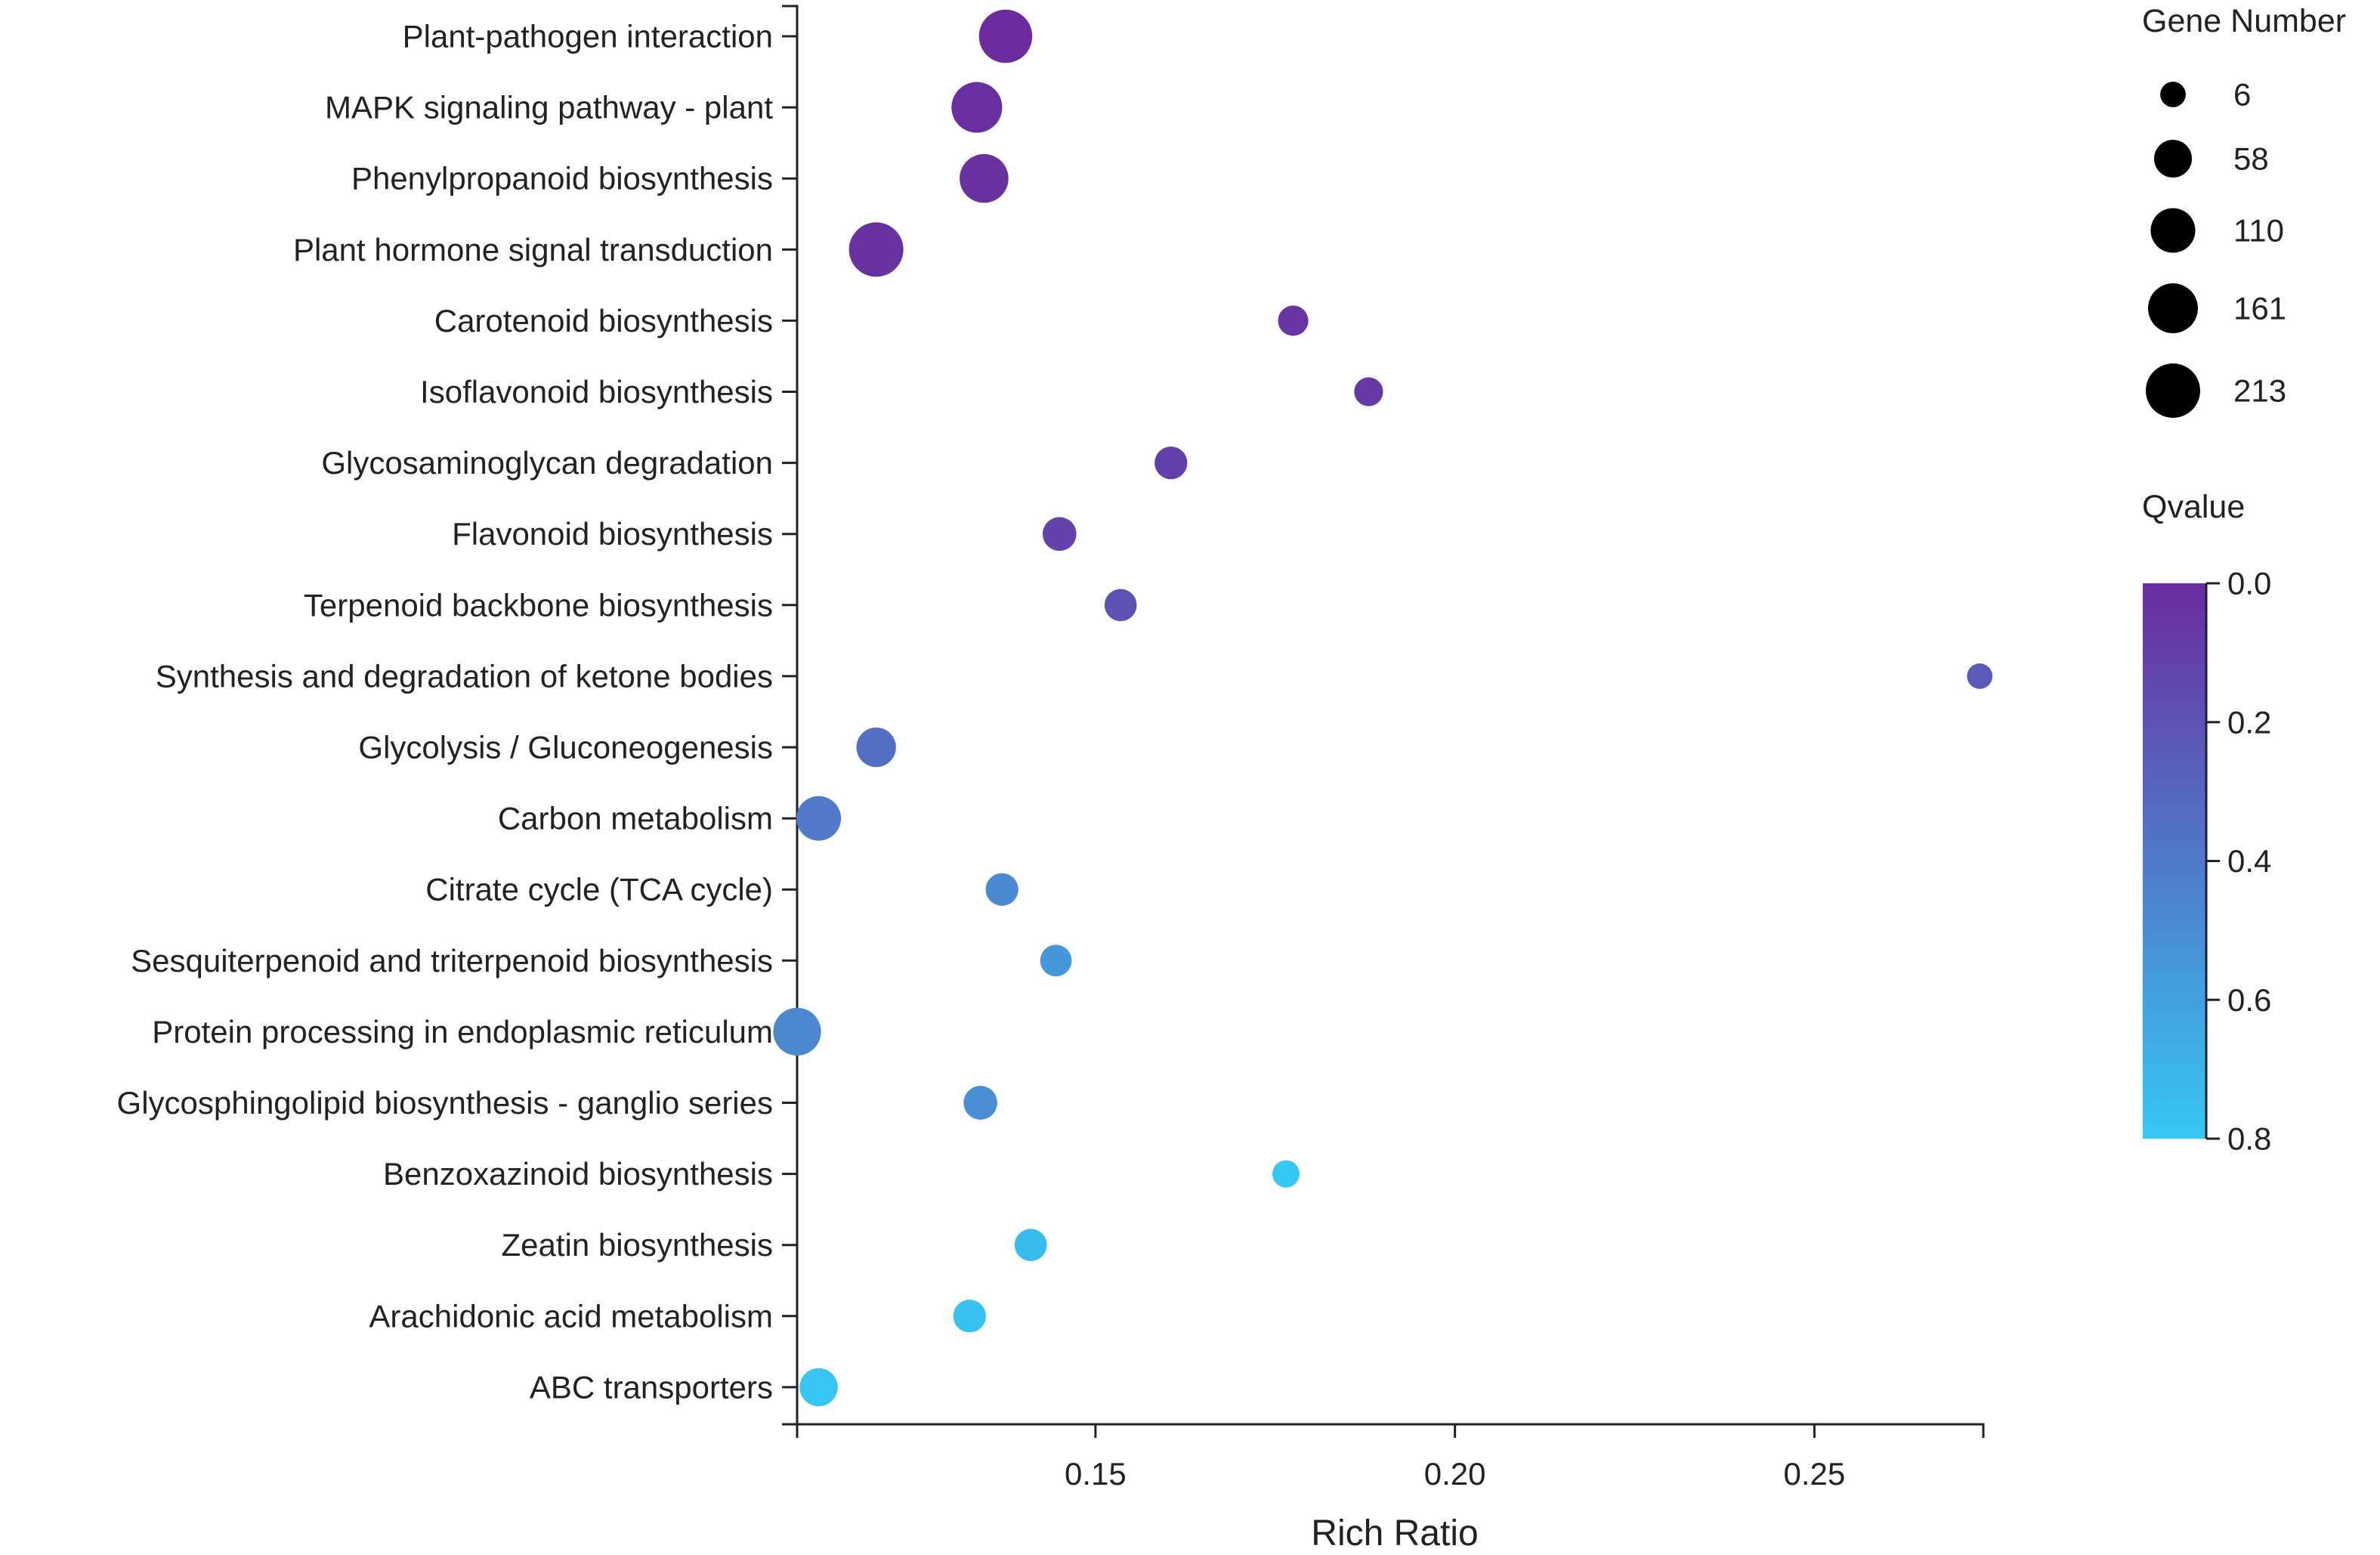  What do you see at coordinates (571, 1316) in the screenshot?
I see `category-label: Arachidonic acid metabolism` at bounding box center [571, 1316].